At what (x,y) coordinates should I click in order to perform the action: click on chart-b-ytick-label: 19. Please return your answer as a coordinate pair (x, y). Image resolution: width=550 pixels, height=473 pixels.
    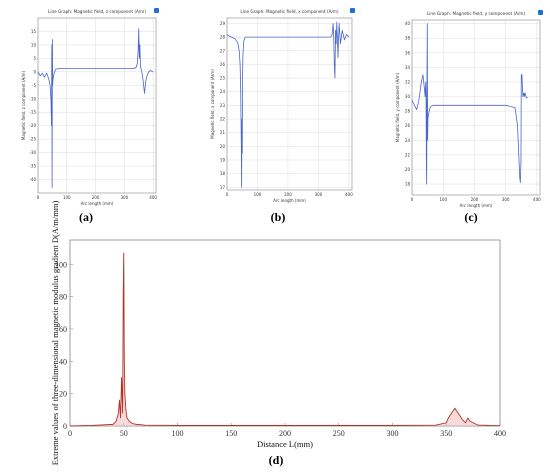
    Looking at the image, I should click on (223, 159).